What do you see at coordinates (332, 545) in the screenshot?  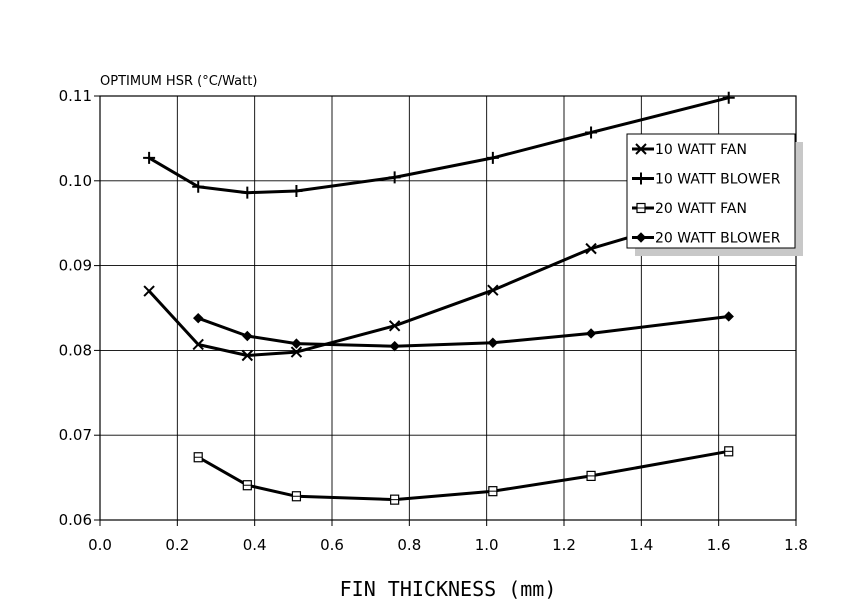 I see `x-tick-label: 0.6` at bounding box center [332, 545].